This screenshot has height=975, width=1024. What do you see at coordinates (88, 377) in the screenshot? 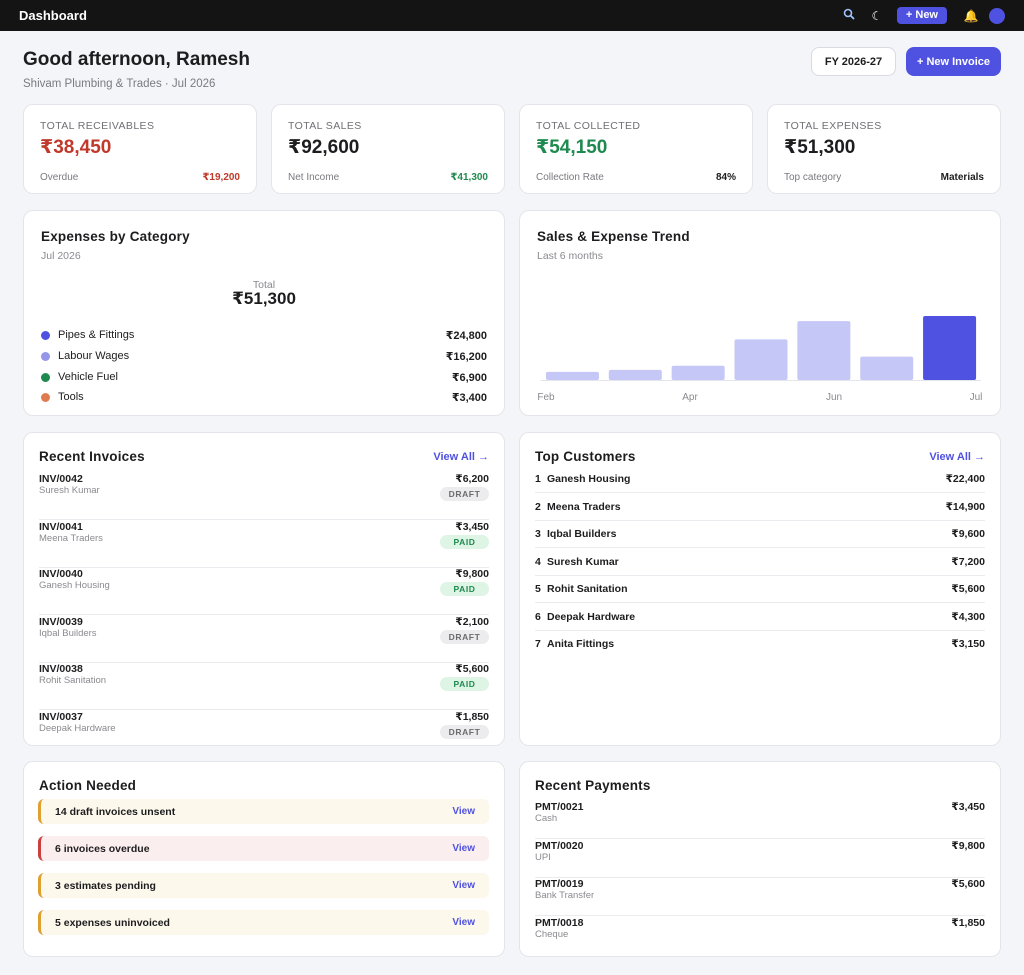
I see `expense-label: Vehicle Fuel` at bounding box center [88, 377].